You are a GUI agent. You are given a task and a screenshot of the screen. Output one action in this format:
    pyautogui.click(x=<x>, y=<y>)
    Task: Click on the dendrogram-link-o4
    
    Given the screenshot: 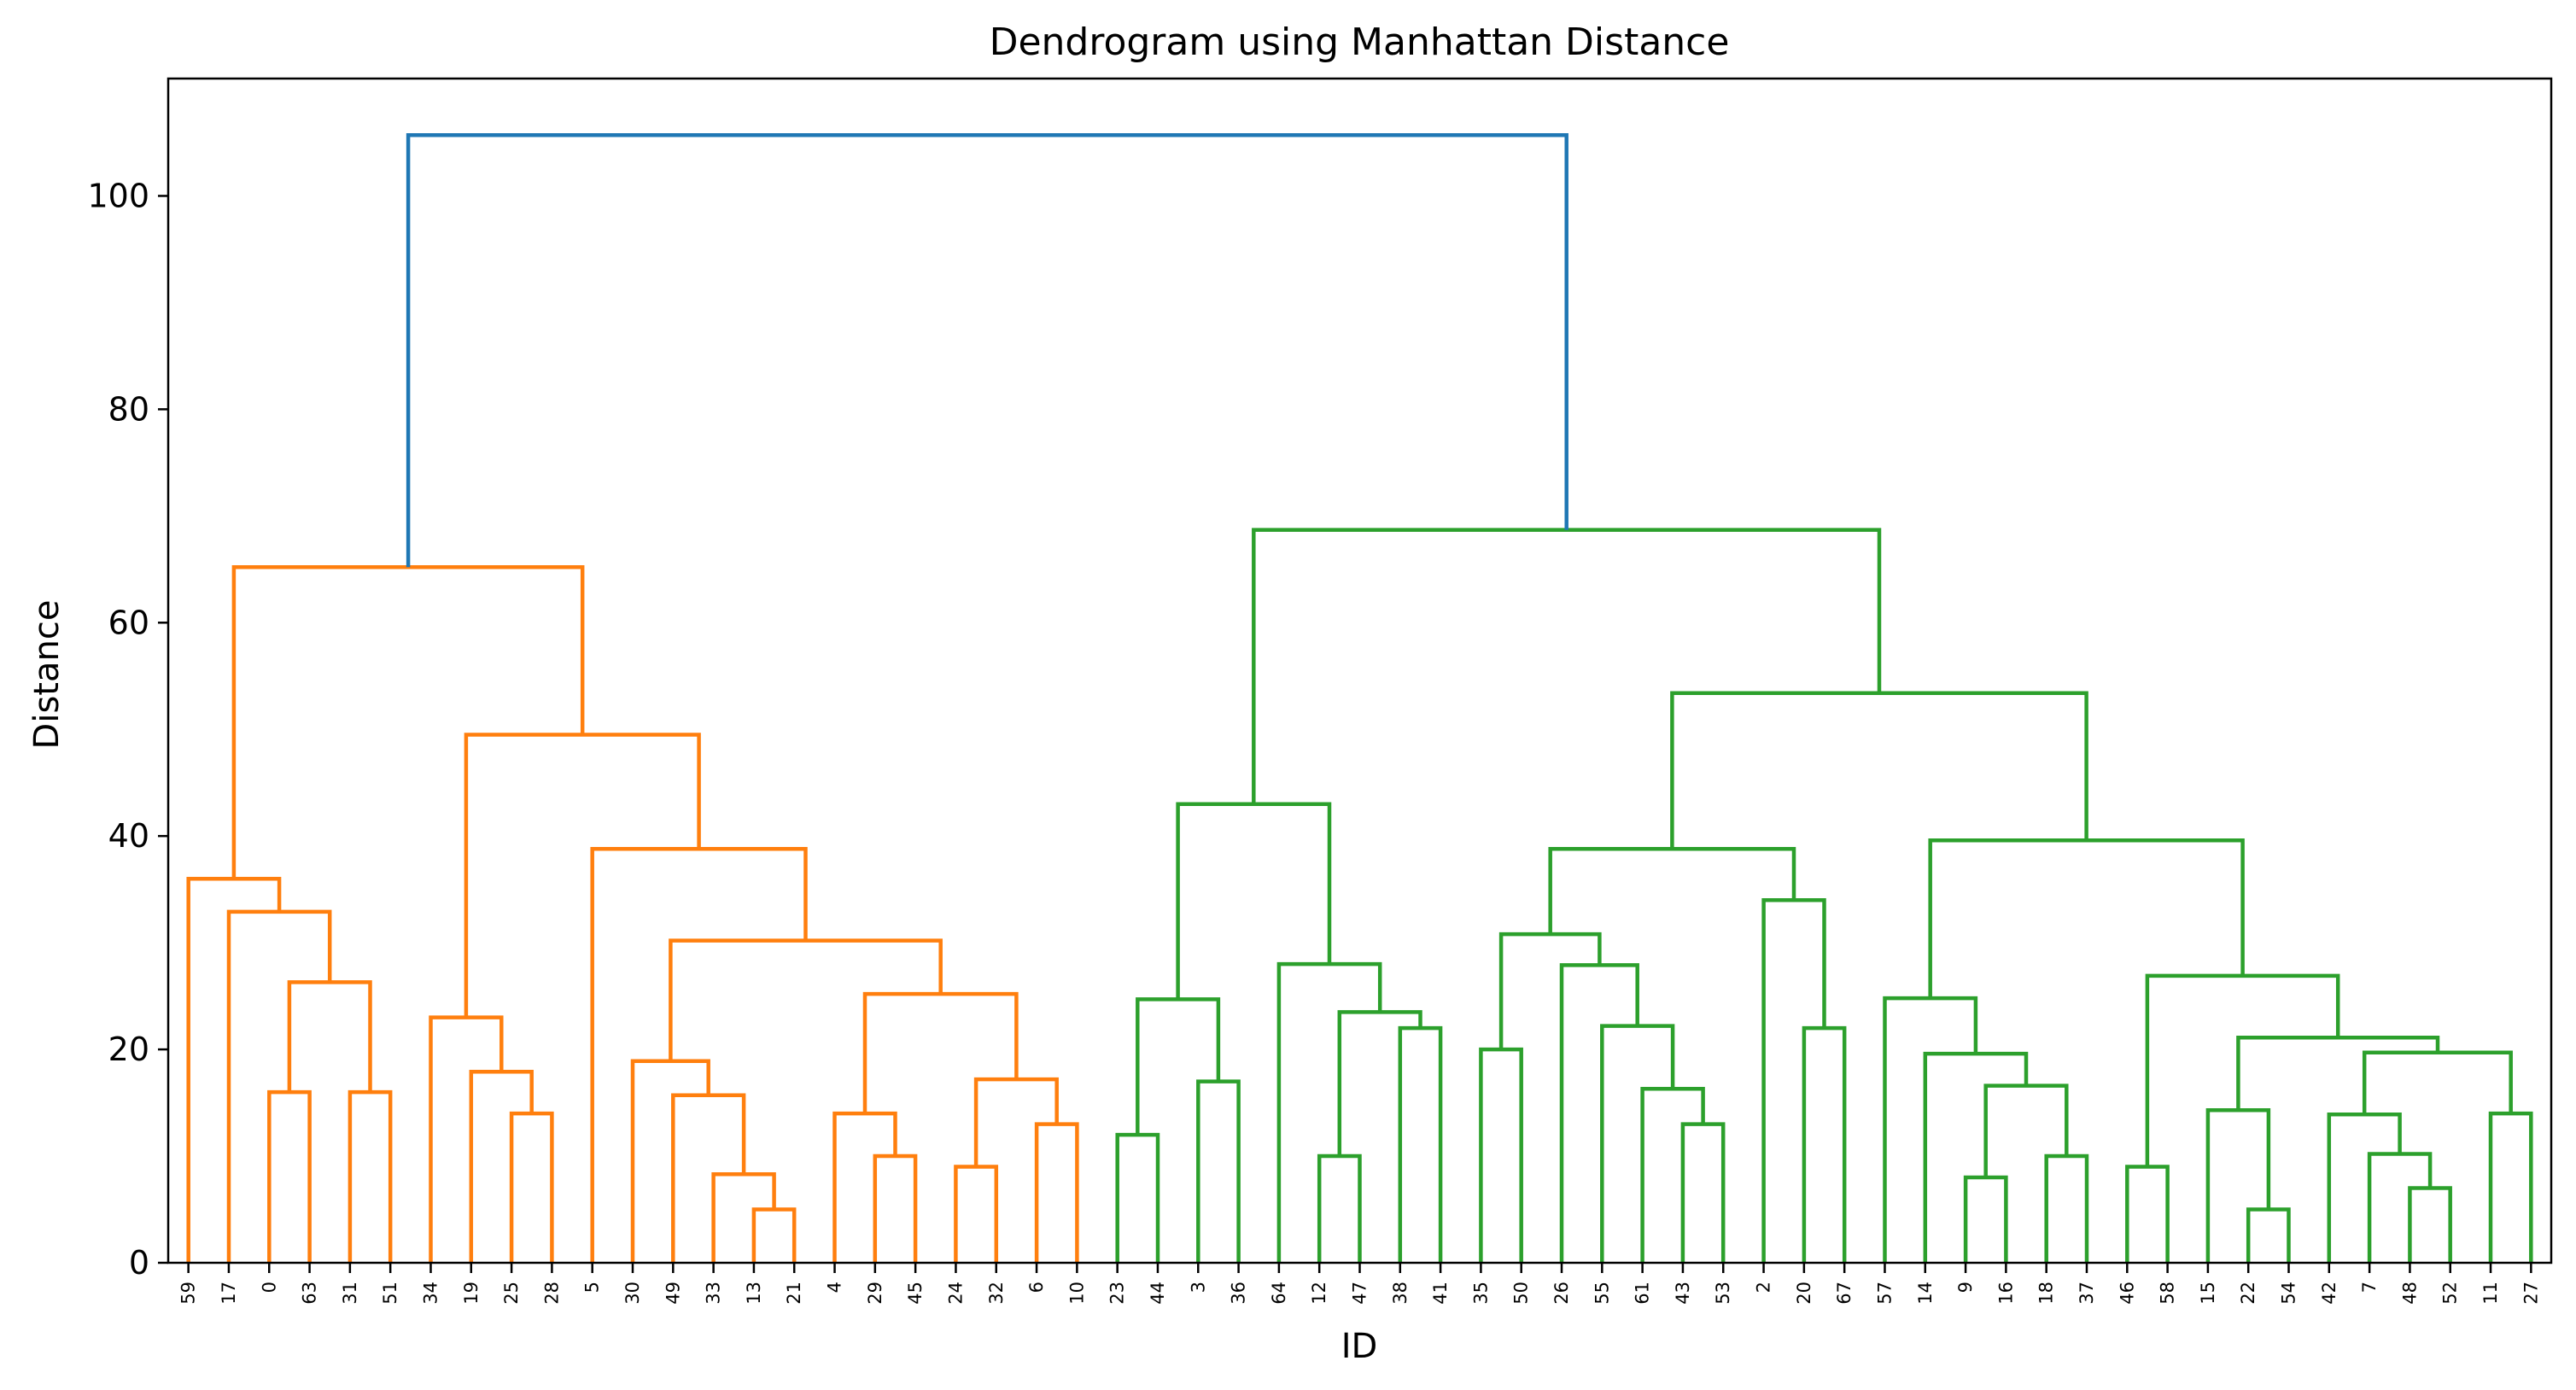 What is the action you would take?
    pyautogui.click(x=279, y=1086)
    